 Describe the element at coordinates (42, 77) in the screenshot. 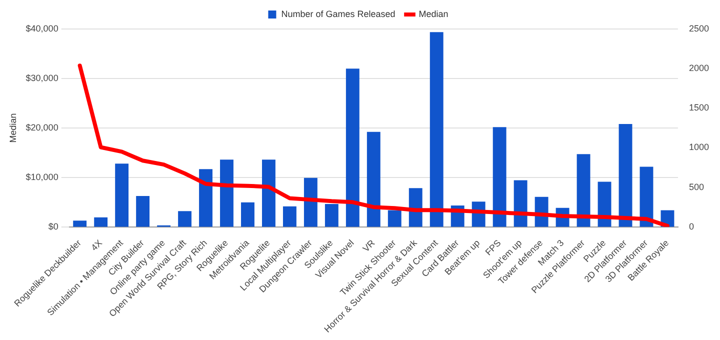

I see `y-tick-label: $30,000` at that location.